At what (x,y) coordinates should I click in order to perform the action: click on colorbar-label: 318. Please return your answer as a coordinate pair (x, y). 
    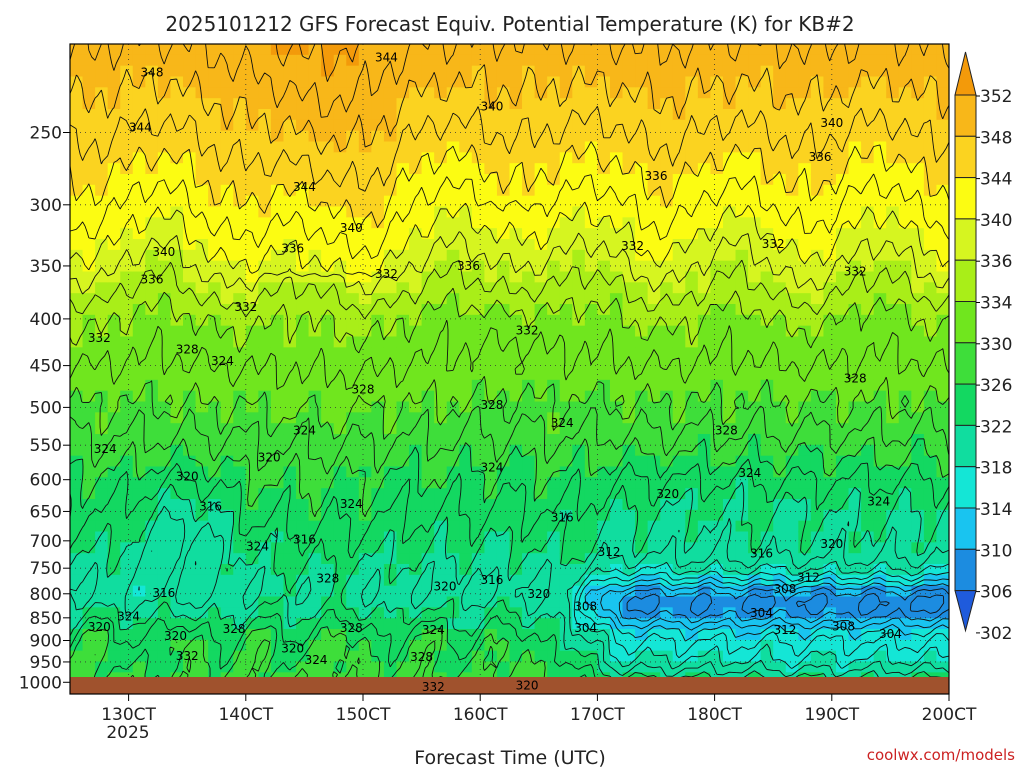
    Looking at the image, I should click on (996, 469).